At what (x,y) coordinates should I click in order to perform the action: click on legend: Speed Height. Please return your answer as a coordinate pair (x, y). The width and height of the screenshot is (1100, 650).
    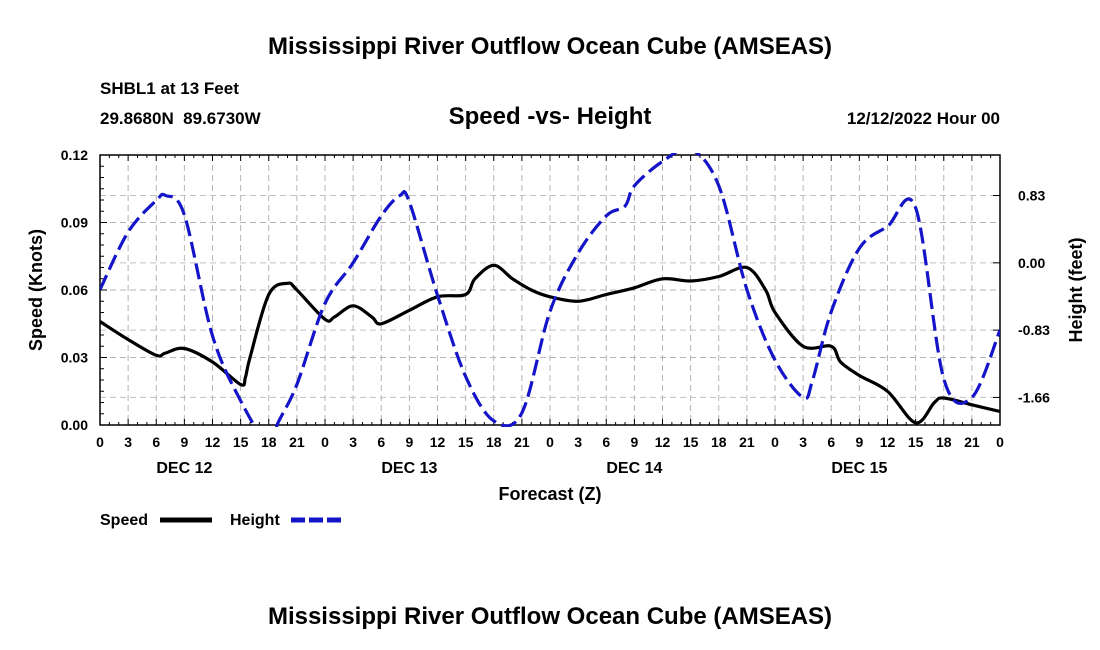
    Looking at the image, I should click on (221, 520).